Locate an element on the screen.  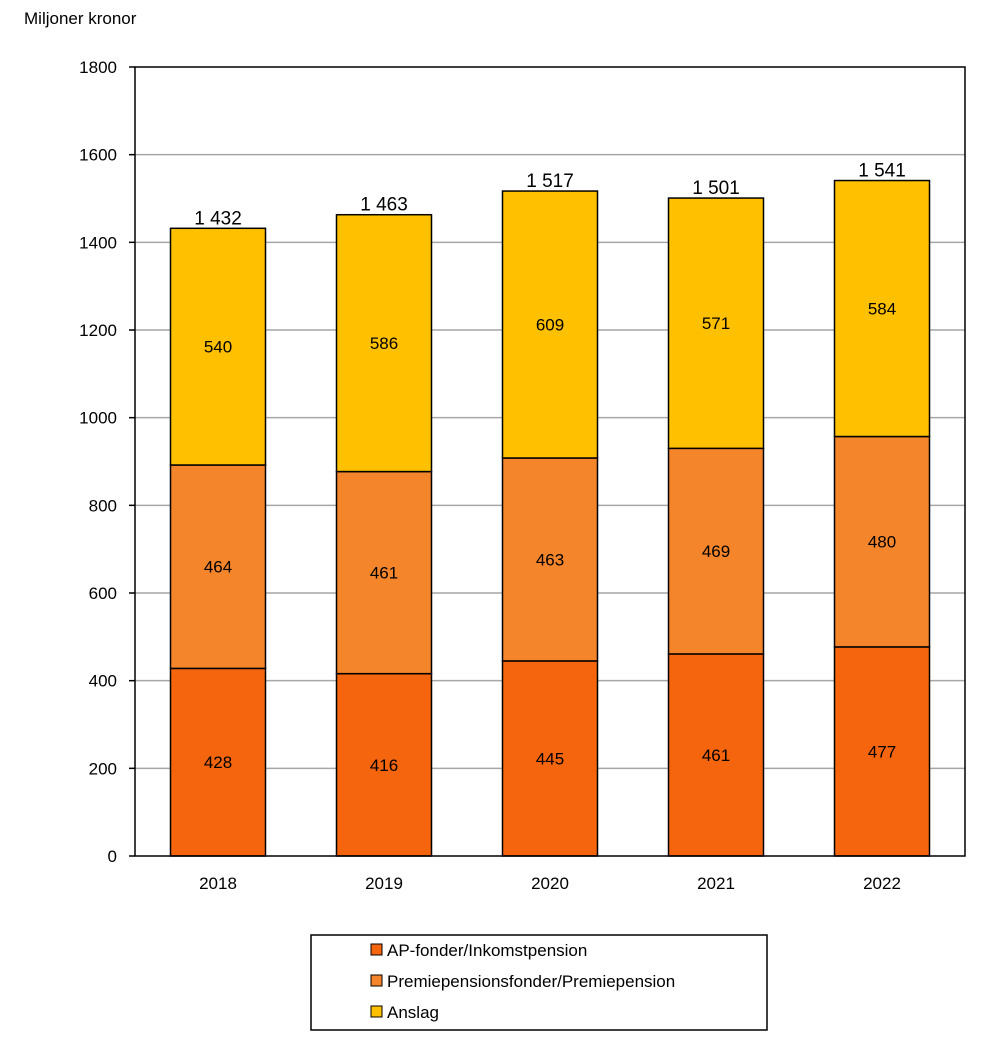
y-tick-label: 600 is located at coordinates (103, 593).